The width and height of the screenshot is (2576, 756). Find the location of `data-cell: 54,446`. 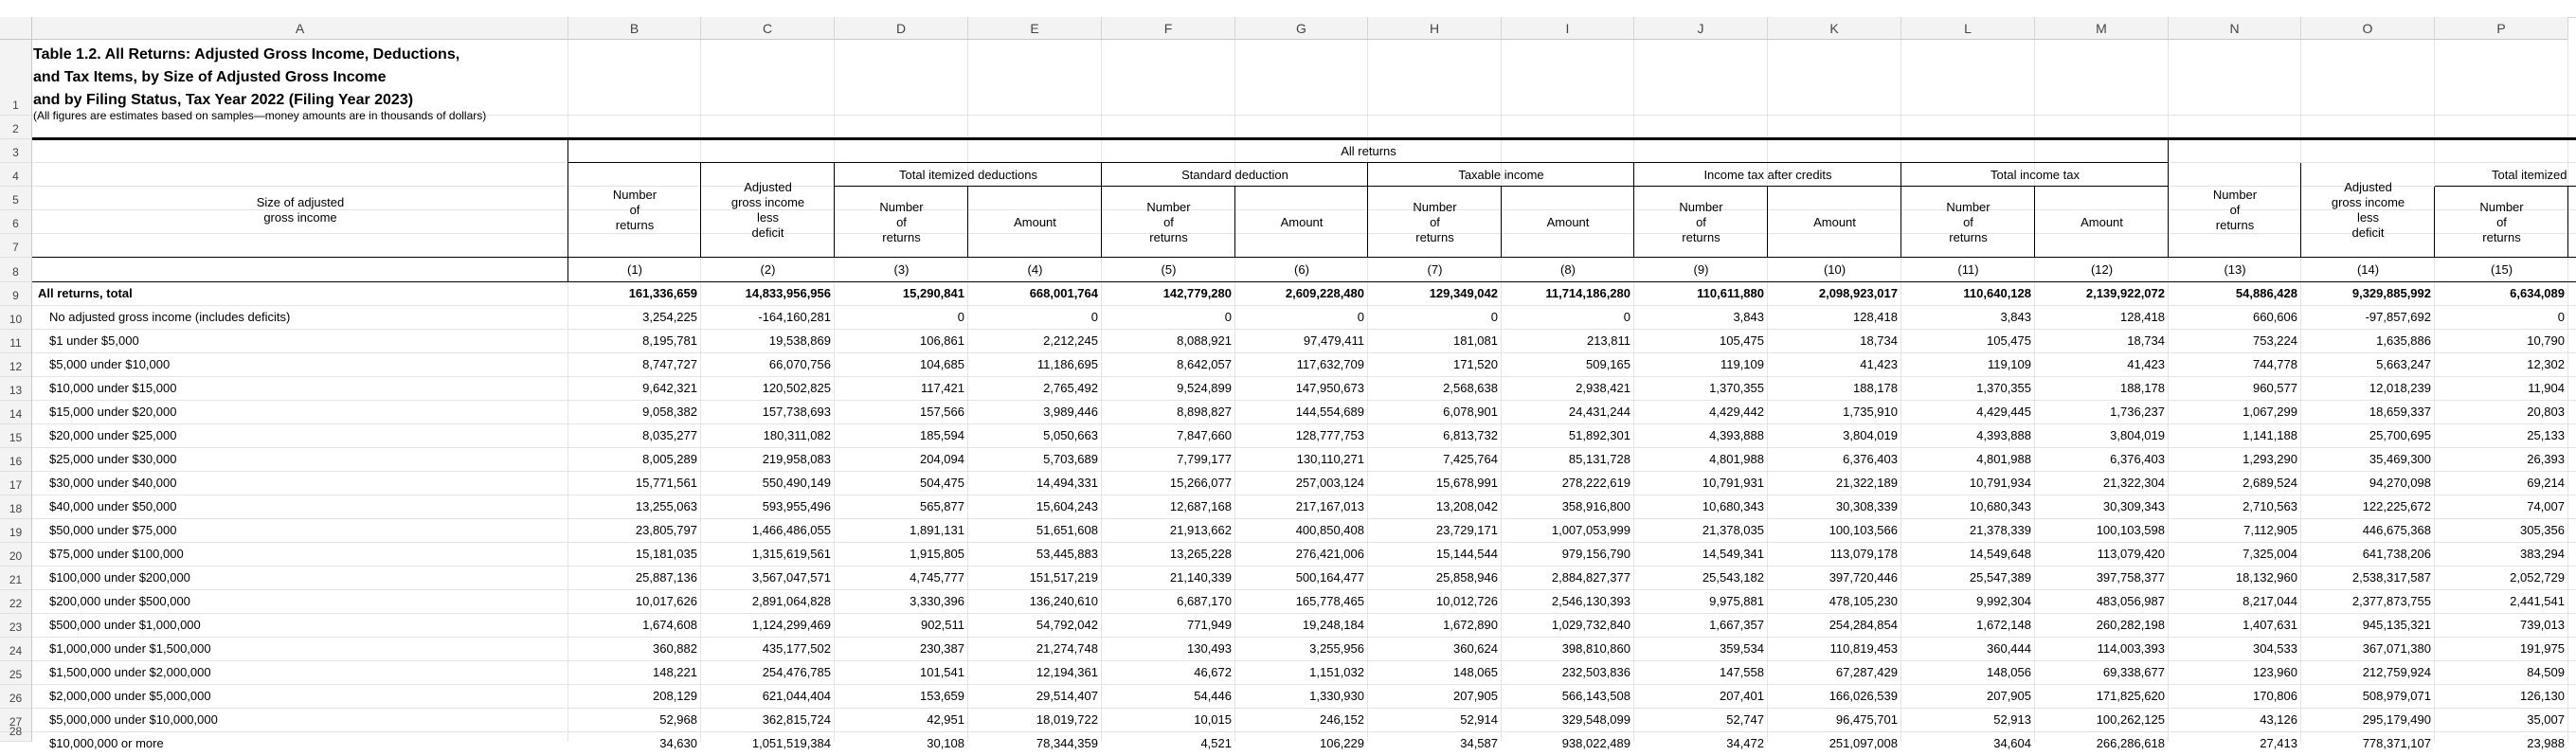

data-cell: 54,446 is located at coordinates (1213, 696).